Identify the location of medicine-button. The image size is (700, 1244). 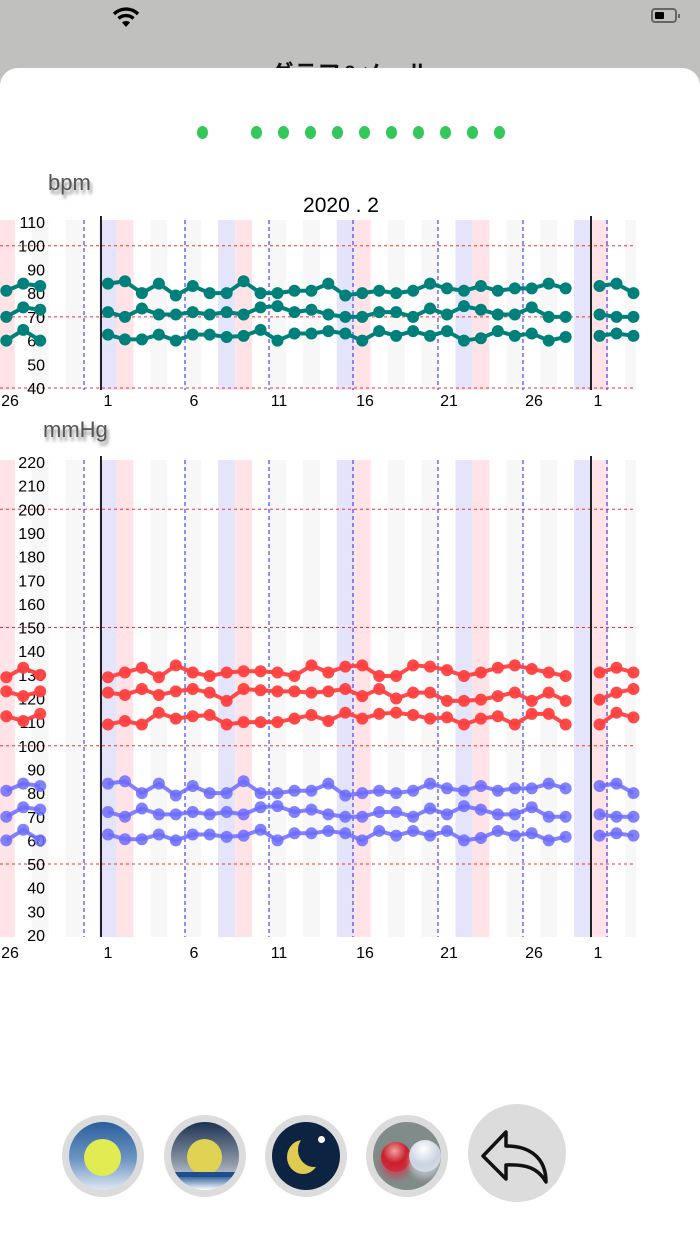
(407, 1156).